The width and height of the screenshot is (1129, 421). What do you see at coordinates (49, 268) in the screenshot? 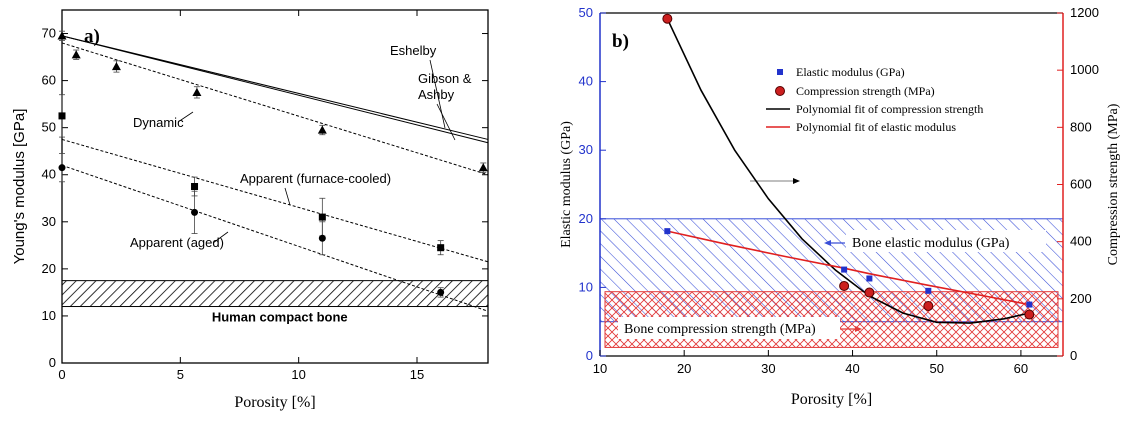
I see `y-tick-label-a: 20` at bounding box center [49, 268].